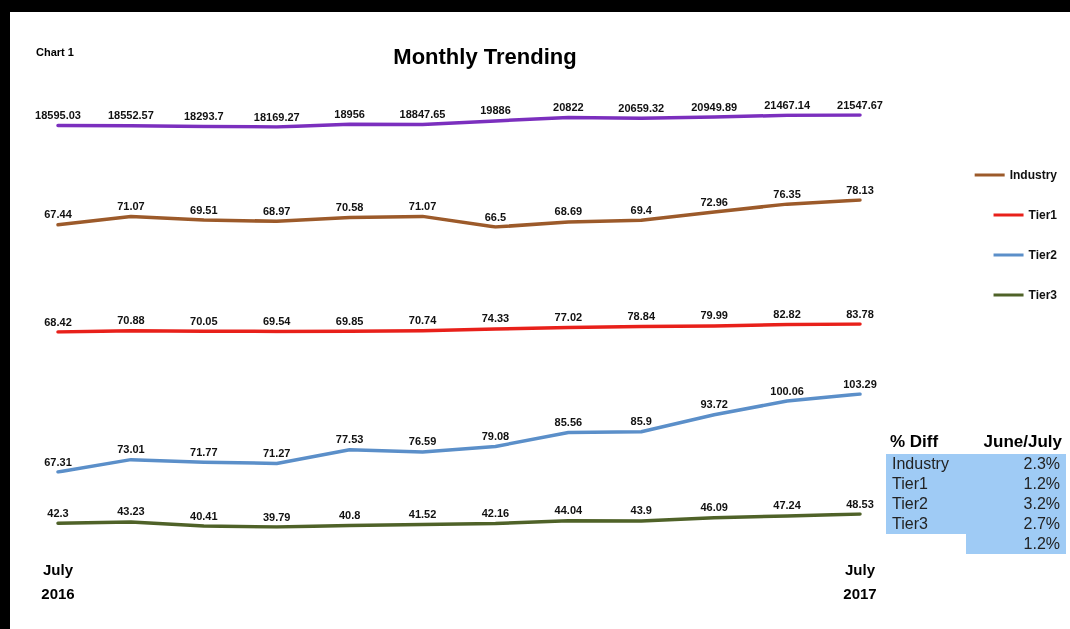  Describe the element at coordinates (860, 581) in the screenshot. I see `x-tick-label: July 2017` at that location.